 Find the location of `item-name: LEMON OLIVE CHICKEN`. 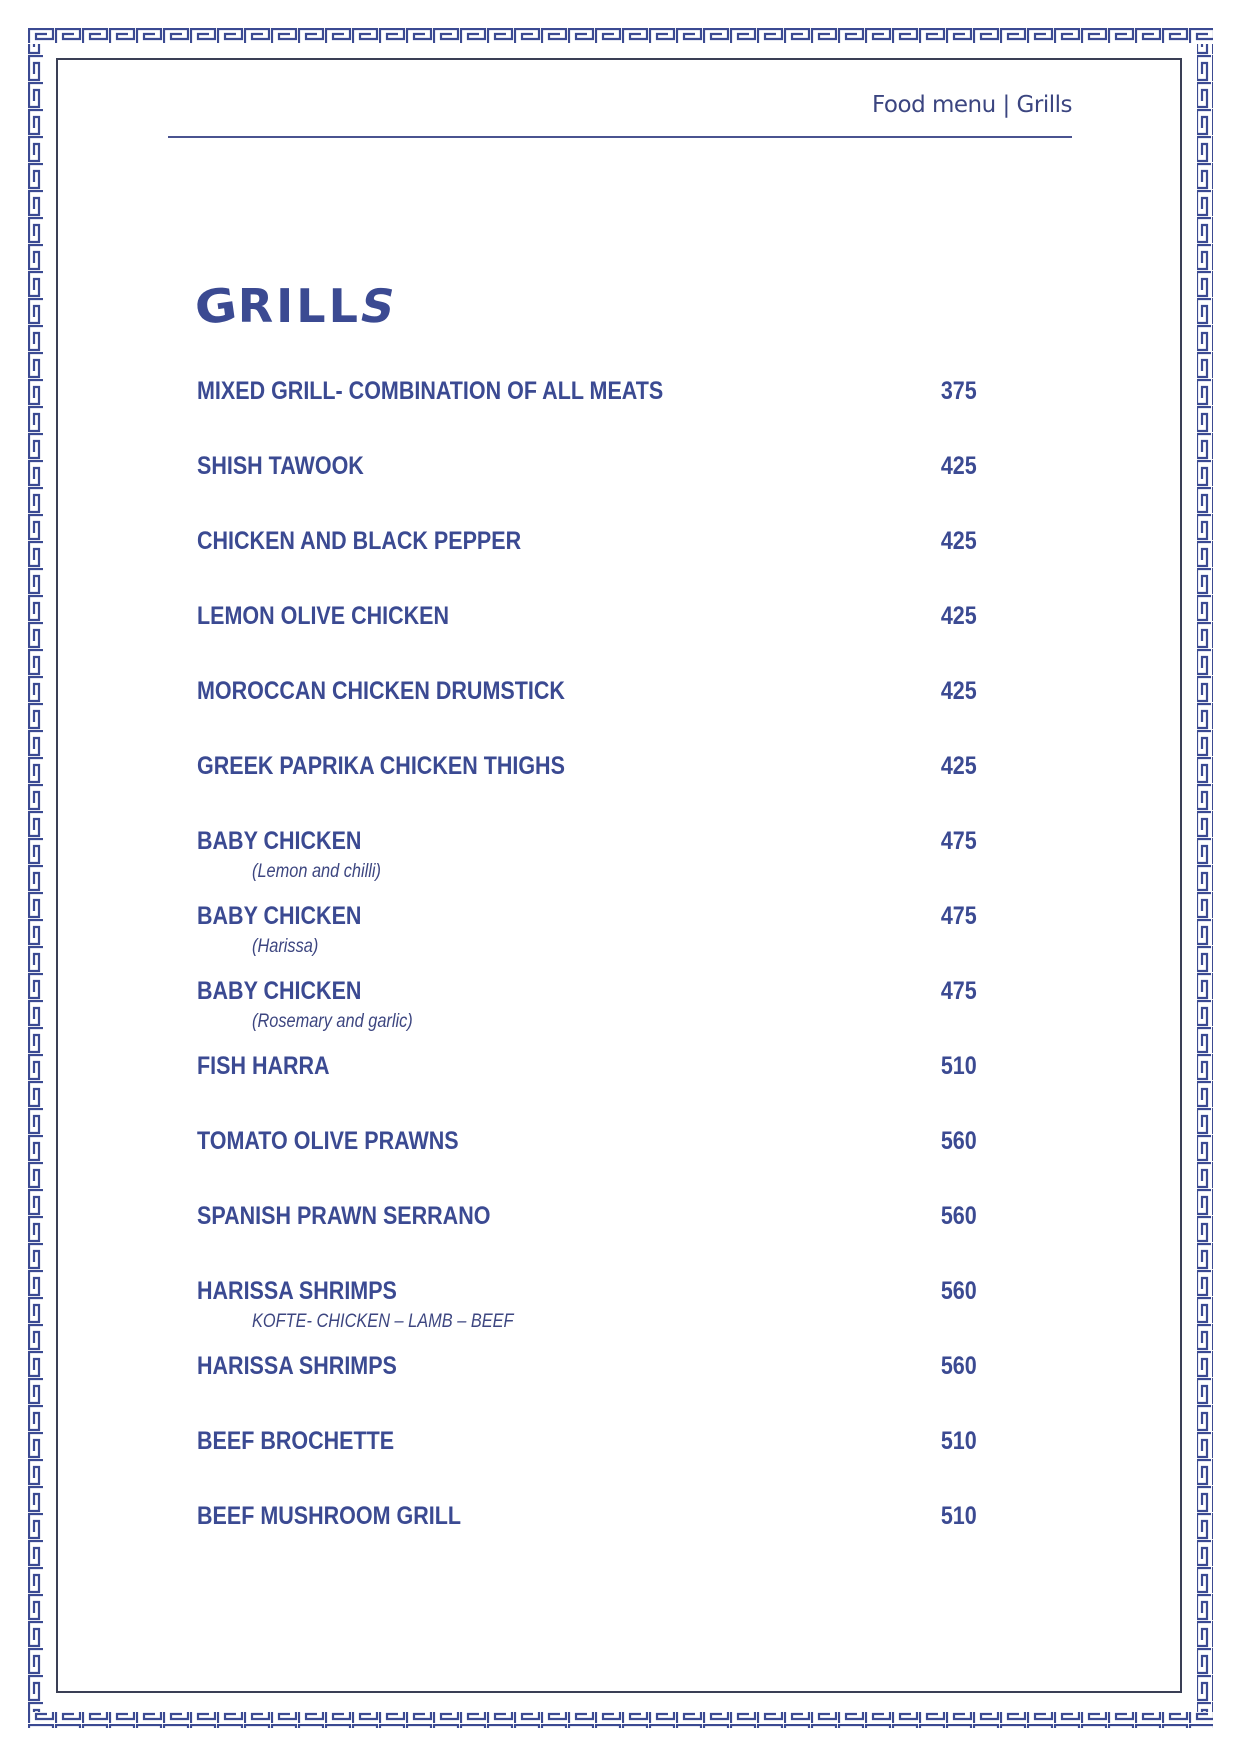

item-name: LEMON OLIVE CHICKEN is located at coordinates (323, 616).